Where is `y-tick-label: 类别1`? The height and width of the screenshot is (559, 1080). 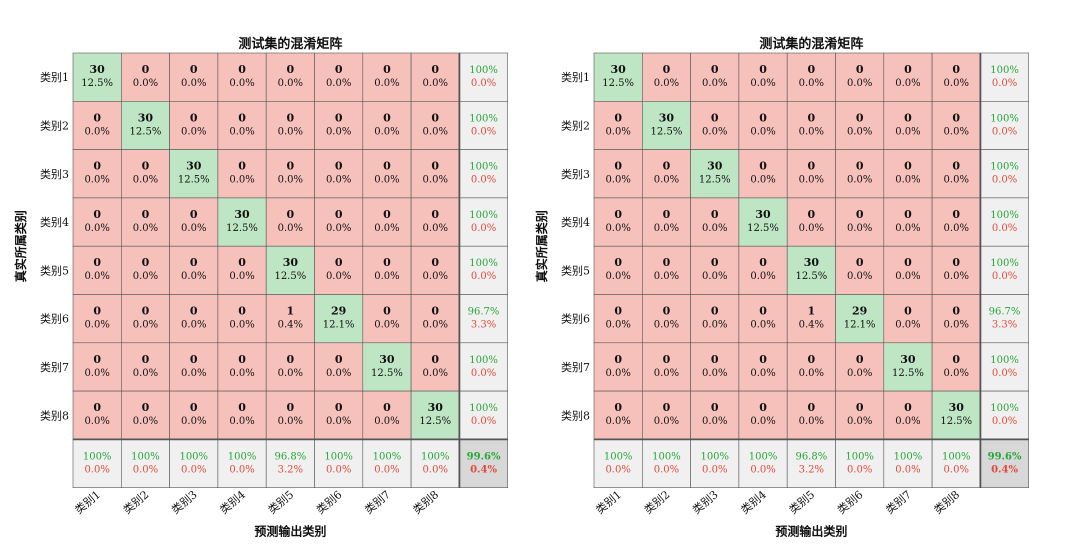
y-tick-label: 类别1 is located at coordinates (54, 77).